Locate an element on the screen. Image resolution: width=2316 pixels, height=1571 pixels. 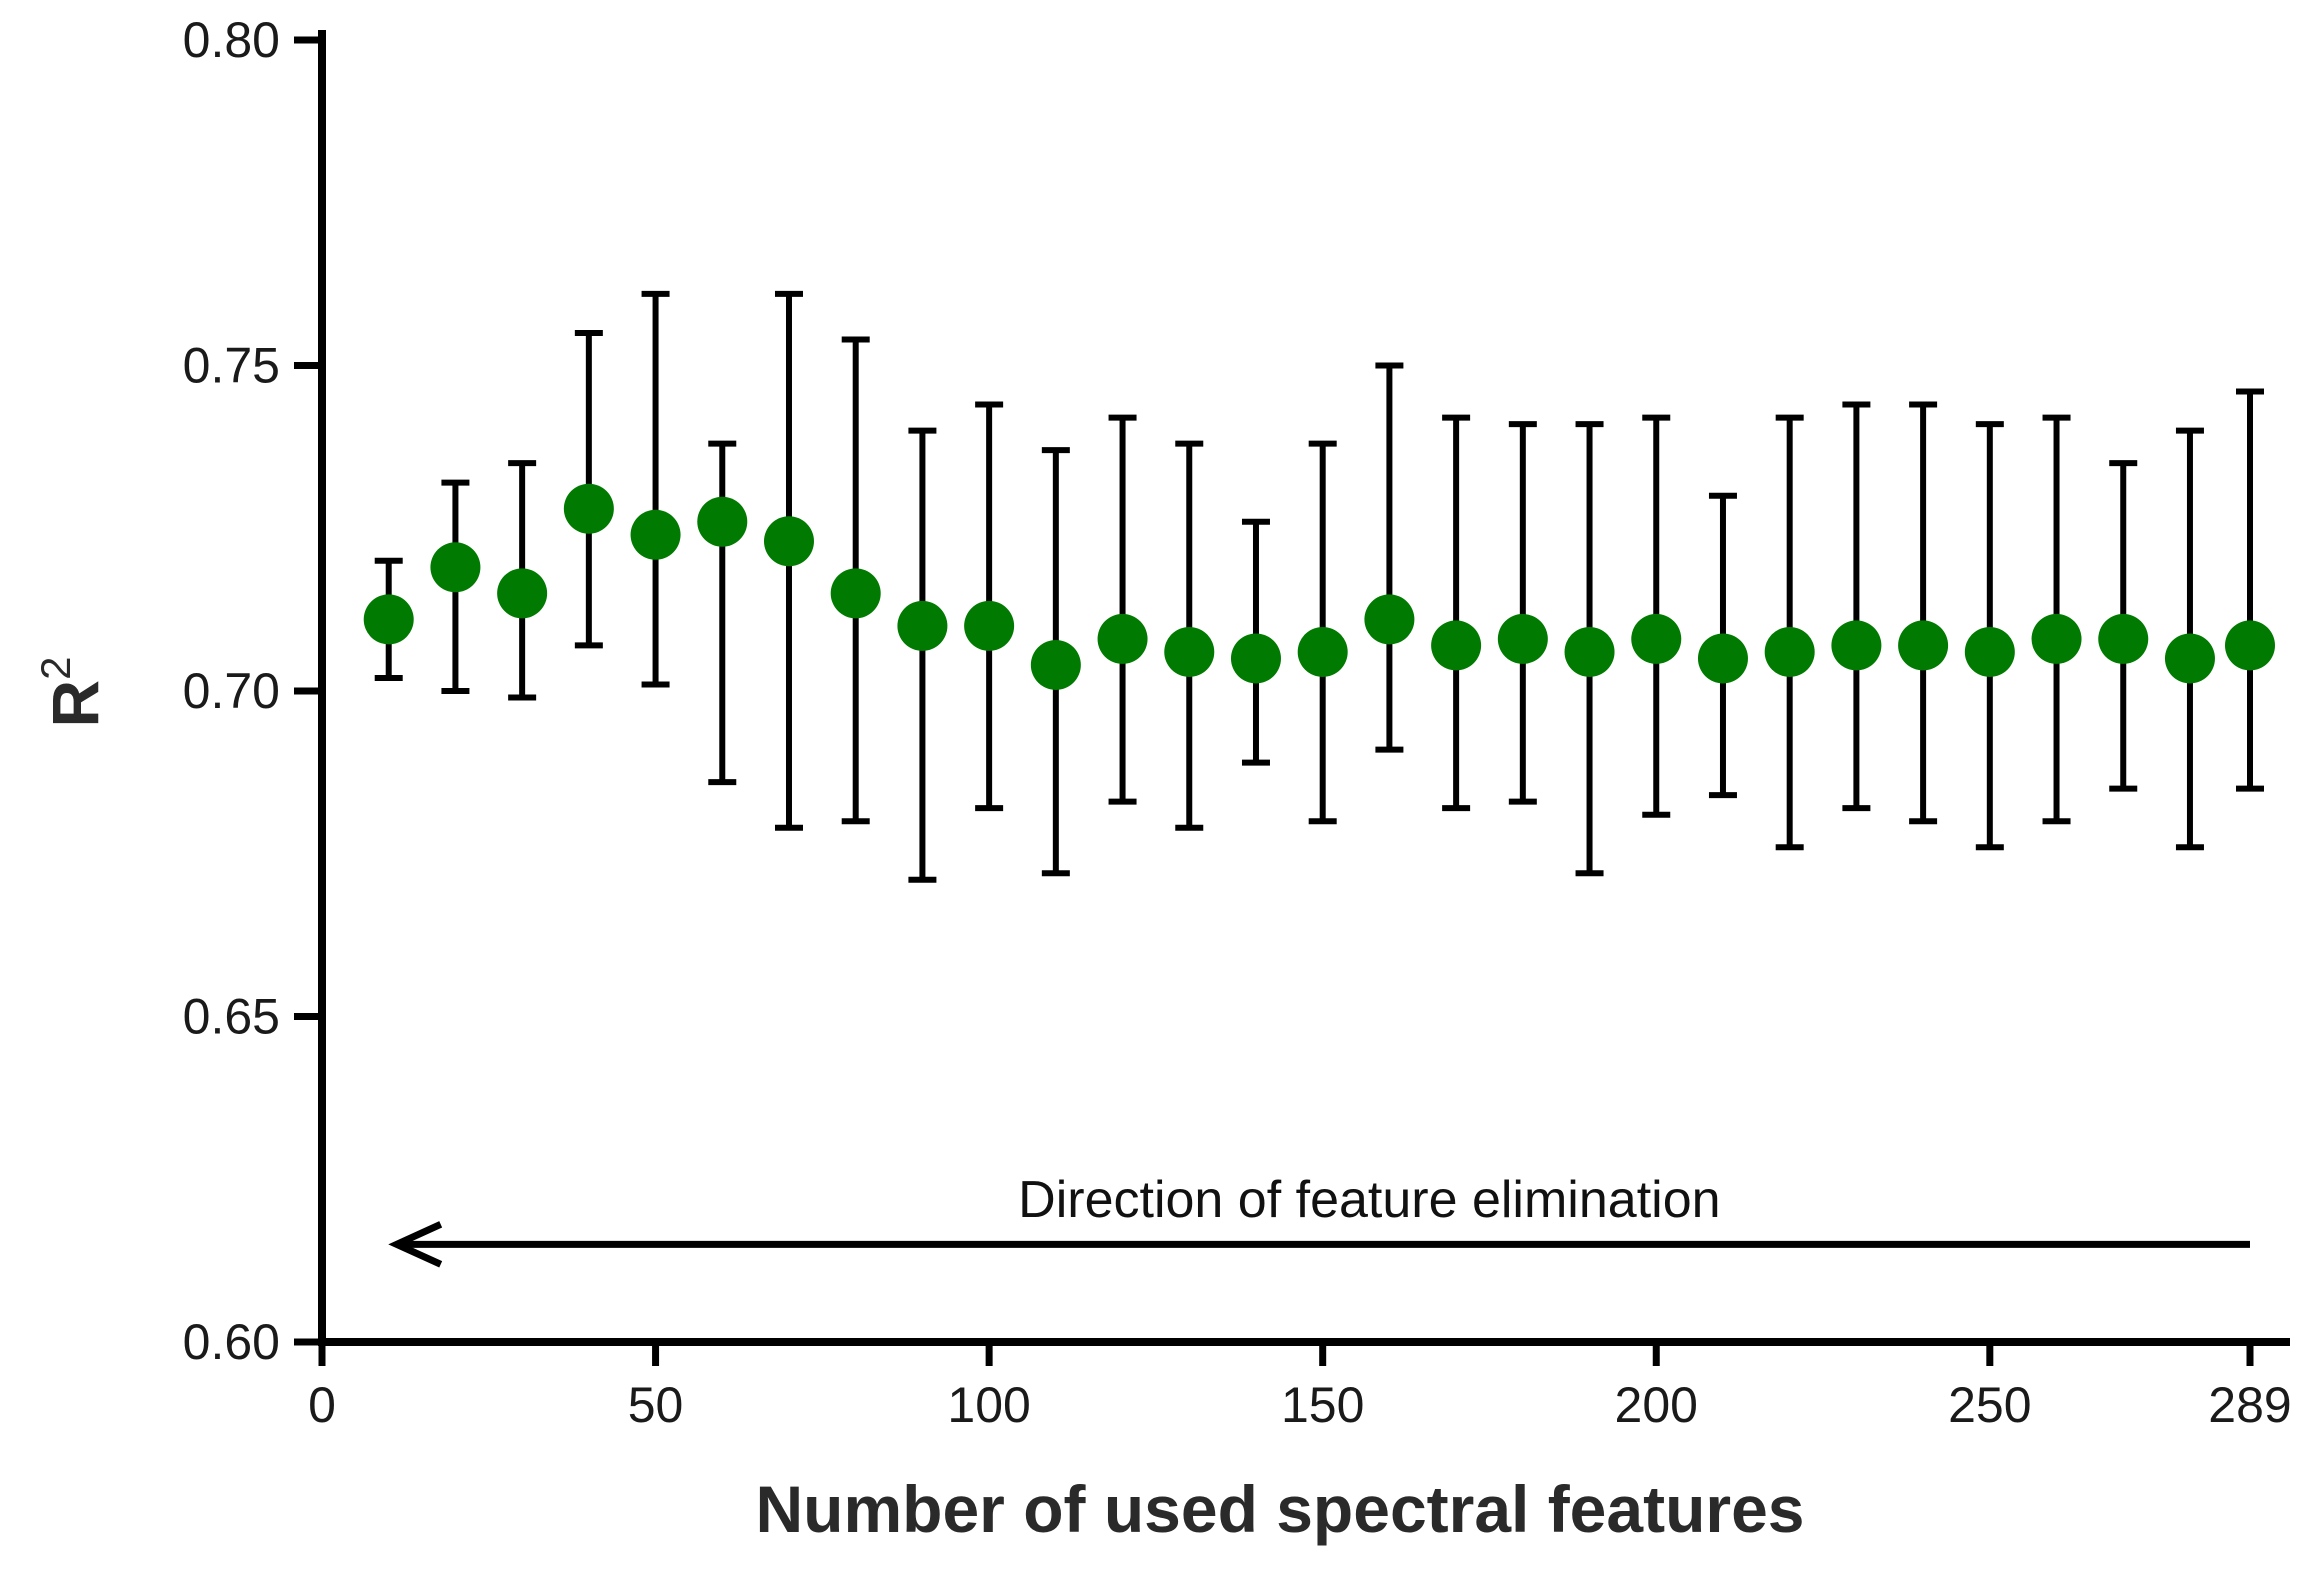
x-axis-title: Number of used spectral features is located at coordinates (1280, 1509).